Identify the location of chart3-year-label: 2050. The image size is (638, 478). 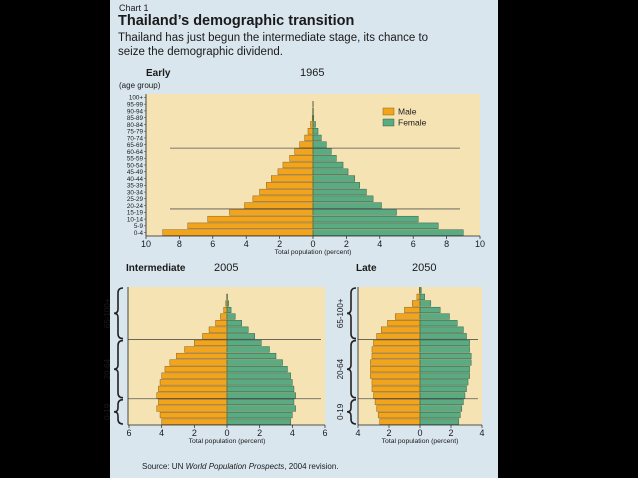
(424, 268).